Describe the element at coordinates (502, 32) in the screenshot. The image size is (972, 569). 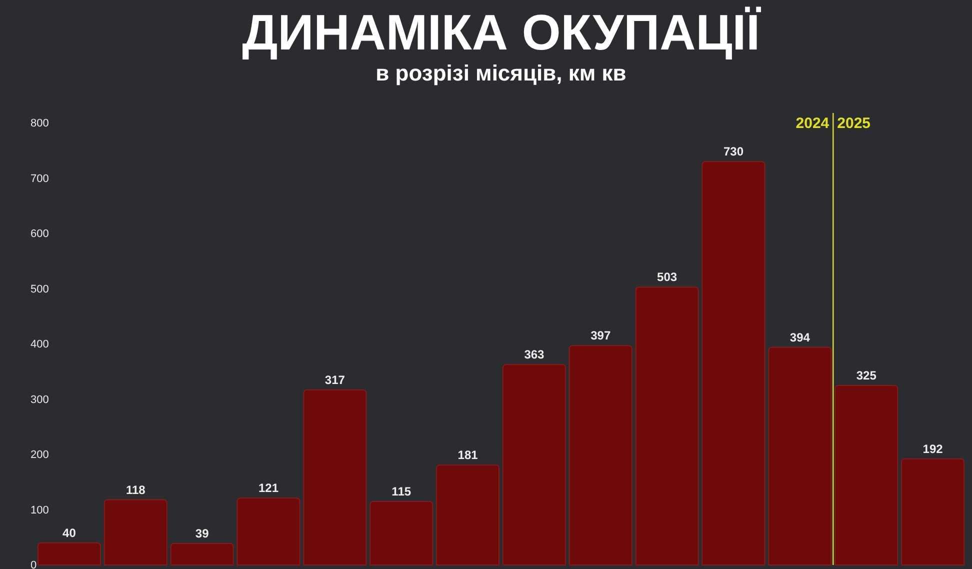
I see `chart-title: ДИНАМІКА ОКУПАЦІЇ` at that location.